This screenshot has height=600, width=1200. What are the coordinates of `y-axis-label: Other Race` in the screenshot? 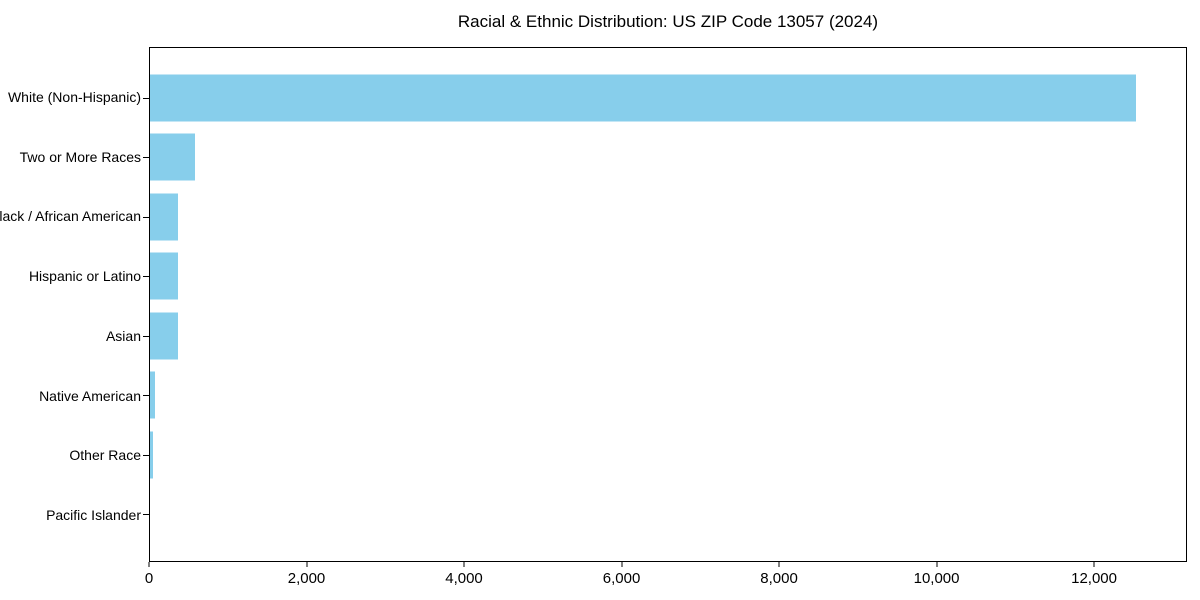 It's located at (105, 455).